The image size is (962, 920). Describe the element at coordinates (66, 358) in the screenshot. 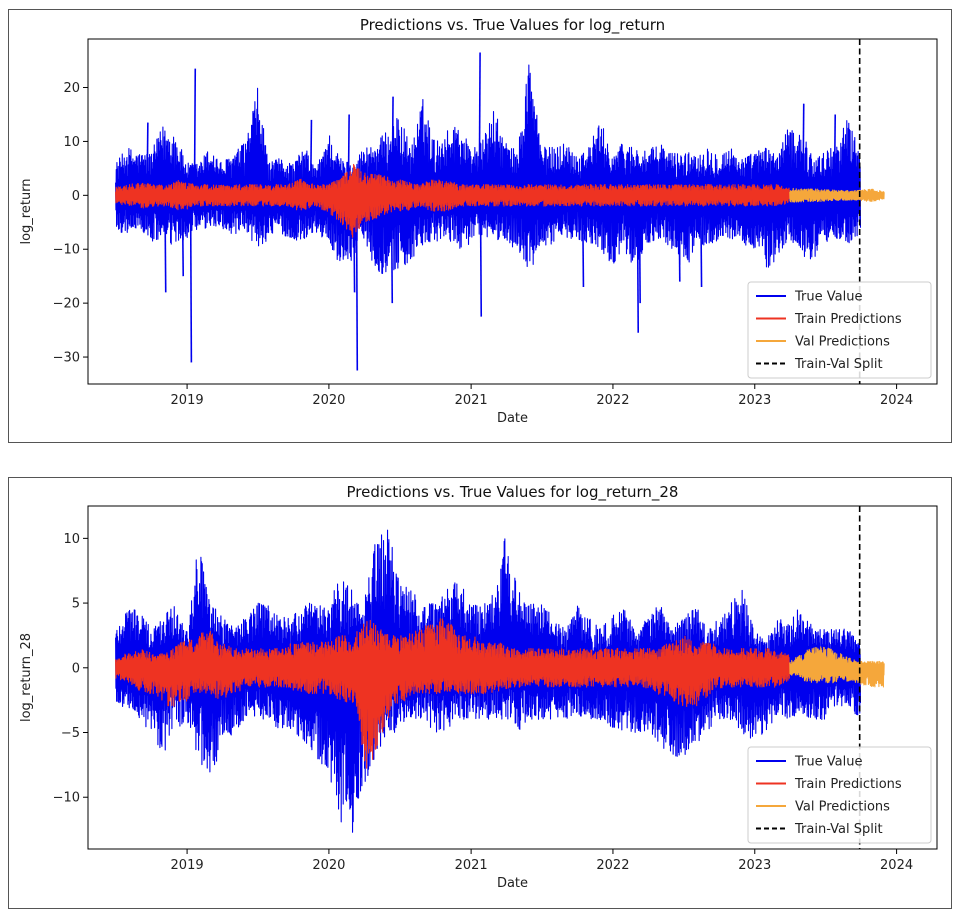

I see `y-tick-label: −30` at that location.